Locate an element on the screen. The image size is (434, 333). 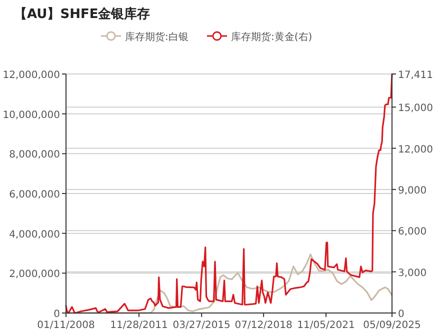
y-tick-label: 6,000,000 is located at coordinates (34, 195).